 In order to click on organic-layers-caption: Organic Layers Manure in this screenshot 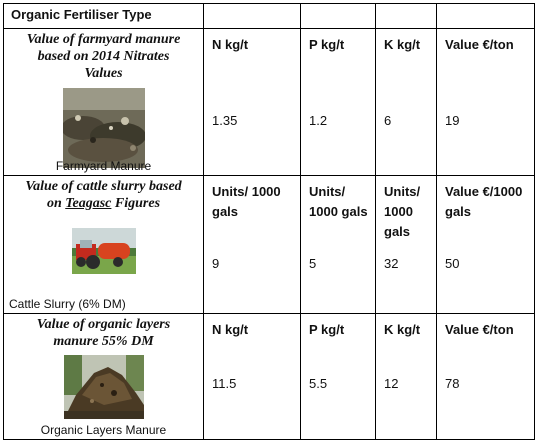, I will do `click(103, 430)`.